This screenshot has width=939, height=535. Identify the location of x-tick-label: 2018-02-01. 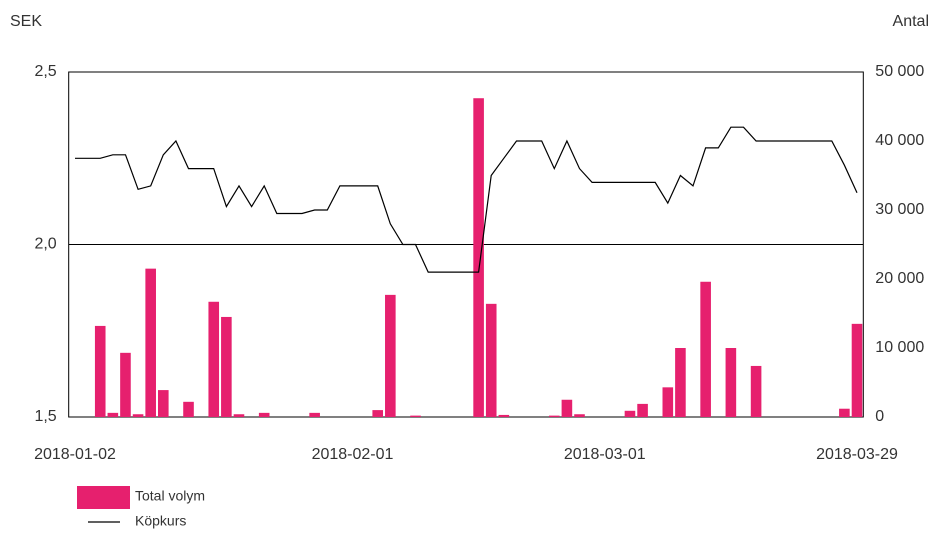
(353, 454).